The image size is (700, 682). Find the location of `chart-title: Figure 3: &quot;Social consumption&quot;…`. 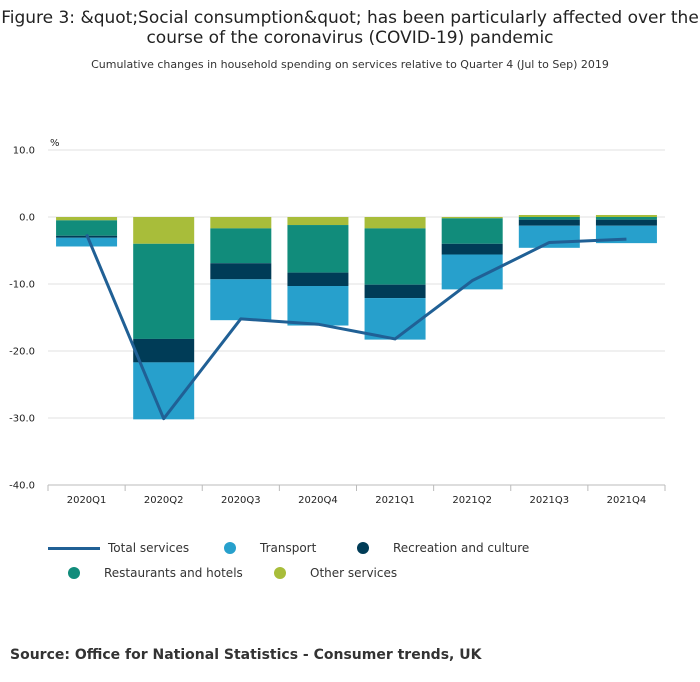

chart-title: Figure 3: &quot;Social consumption&quot;… is located at coordinates (350, 28).